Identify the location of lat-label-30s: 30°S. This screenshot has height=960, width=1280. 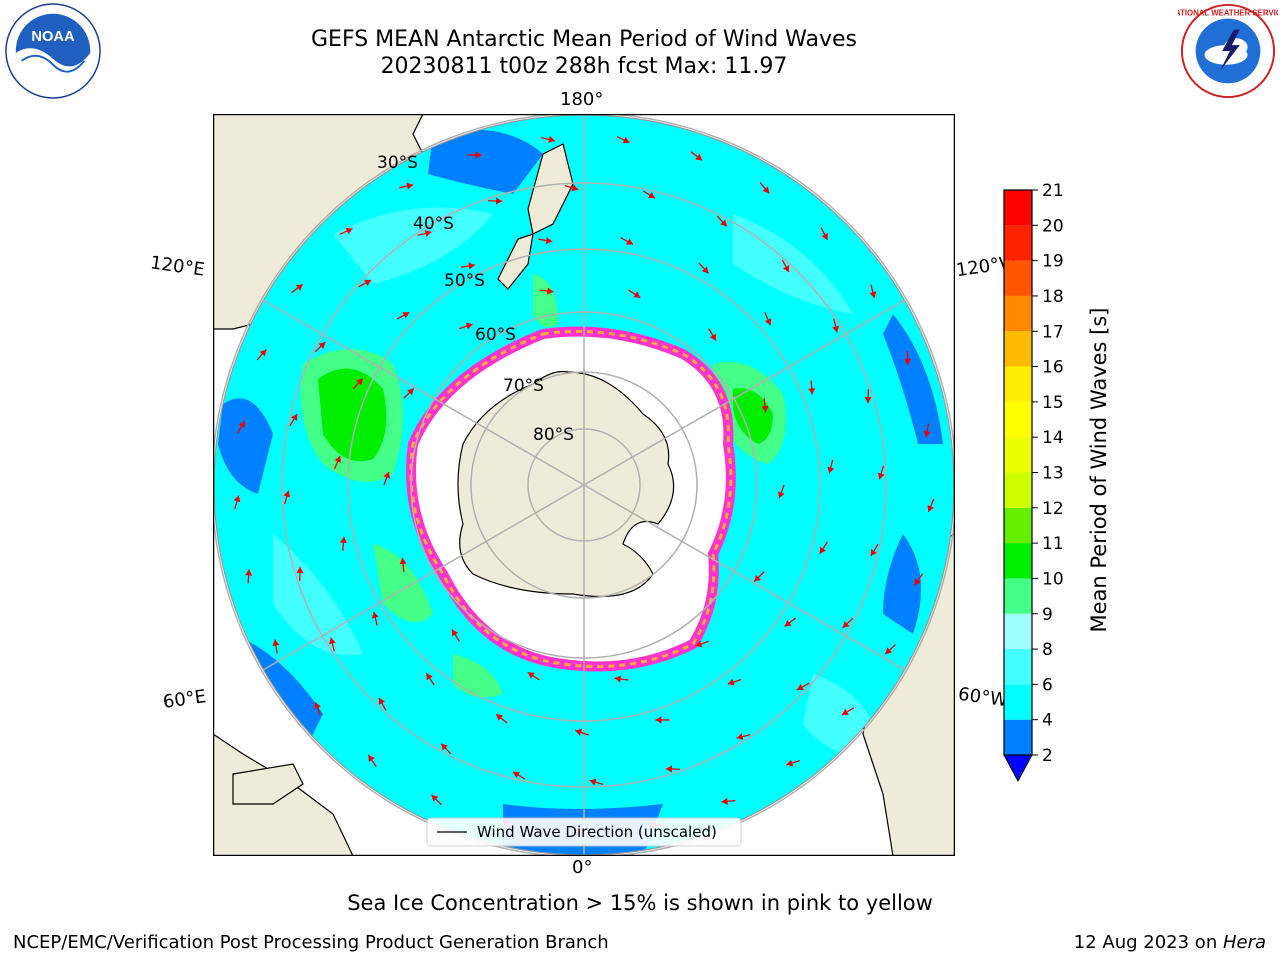
(397, 163).